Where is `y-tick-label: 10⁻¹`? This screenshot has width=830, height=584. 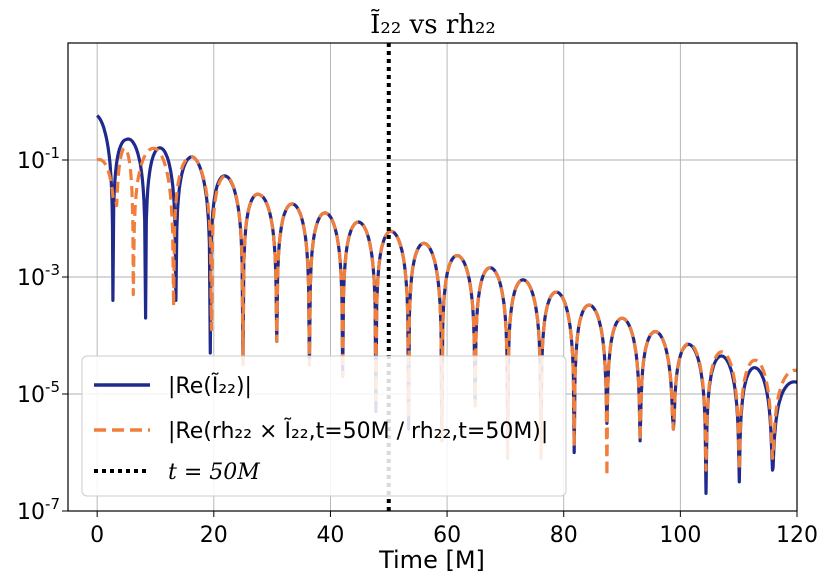 y-tick-label: 10⁻¹ is located at coordinates (38, 159).